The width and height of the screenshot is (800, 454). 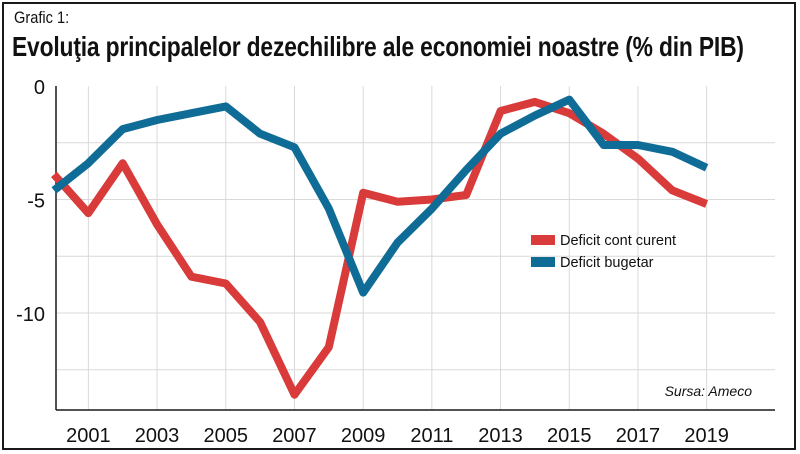 What do you see at coordinates (431, 436) in the screenshot?
I see `x-tick-label: 2011` at bounding box center [431, 436].